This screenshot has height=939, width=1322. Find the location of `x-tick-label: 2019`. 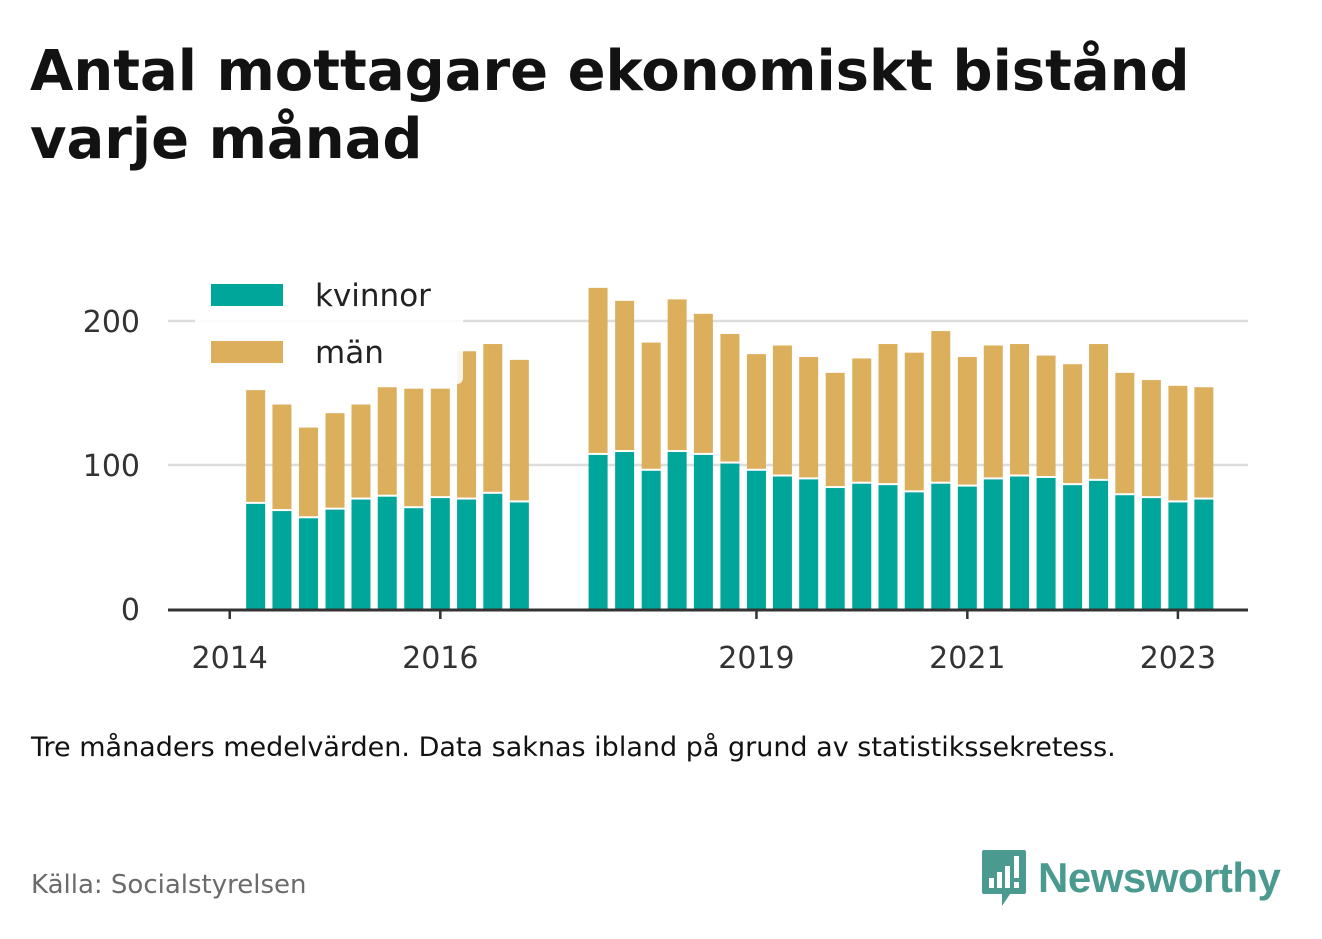

x-tick-label: 2019 is located at coordinates (756, 658).